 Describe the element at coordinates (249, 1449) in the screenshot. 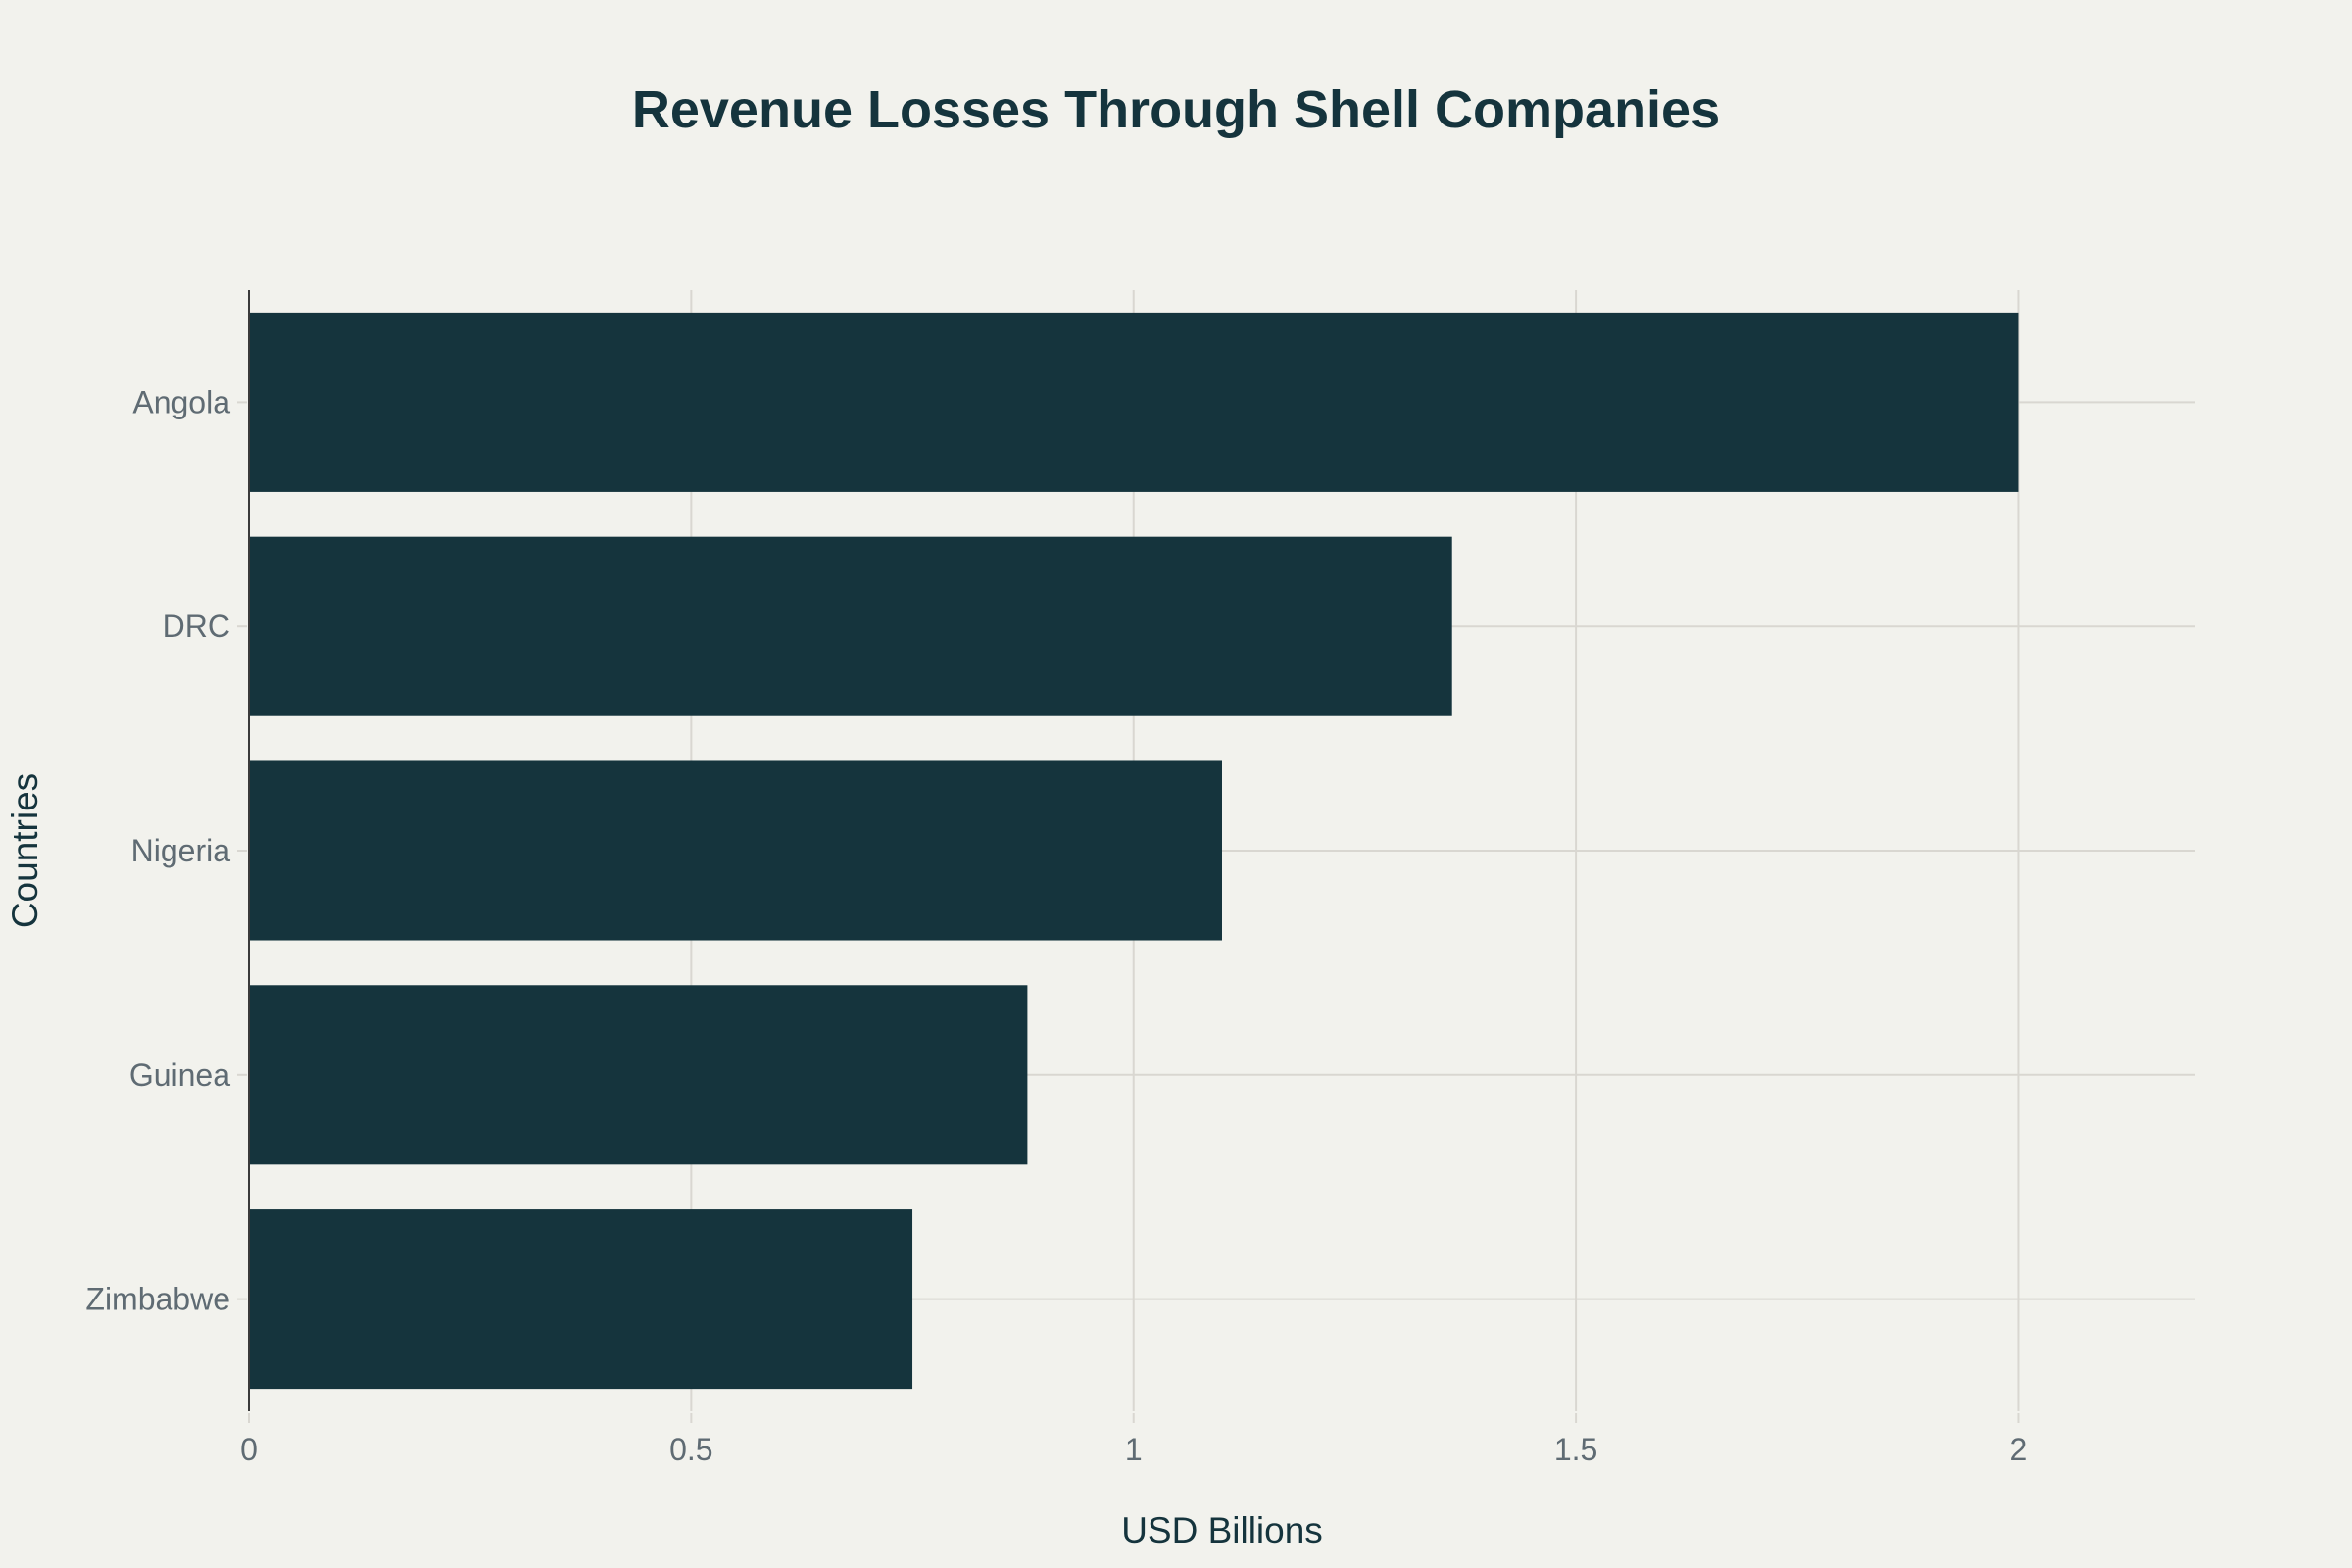

I see `x-tick-label: 0` at that location.